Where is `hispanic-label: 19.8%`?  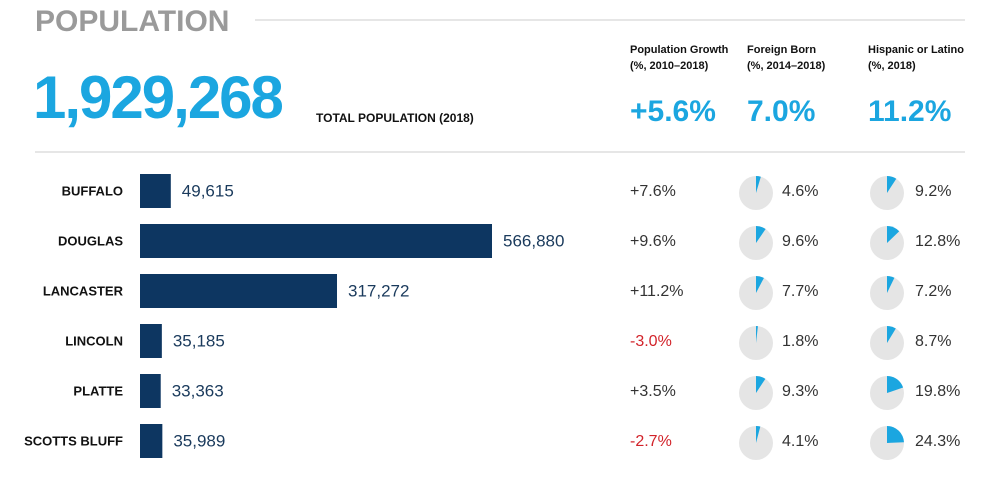
hispanic-label: 19.8% is located at coordinates (937, 391).